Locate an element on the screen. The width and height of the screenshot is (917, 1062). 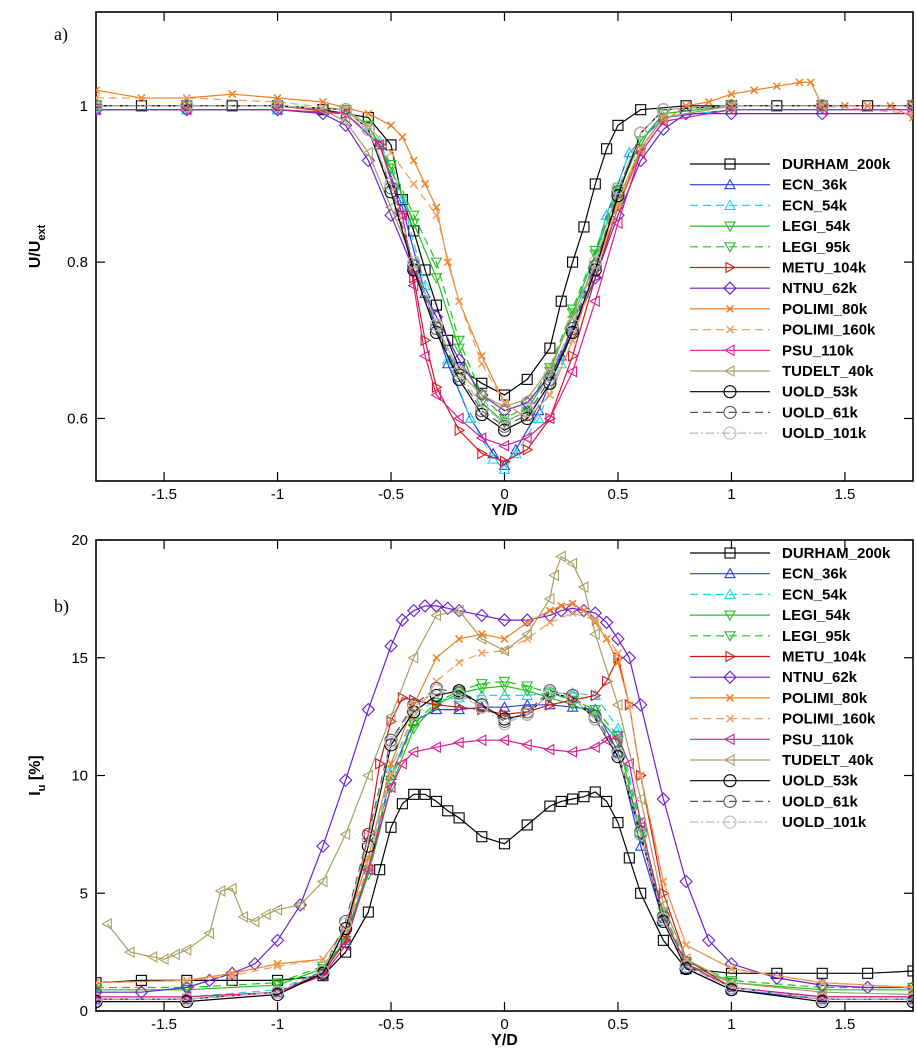
x-tick-label: -1 is located at coordinates (277, 494).